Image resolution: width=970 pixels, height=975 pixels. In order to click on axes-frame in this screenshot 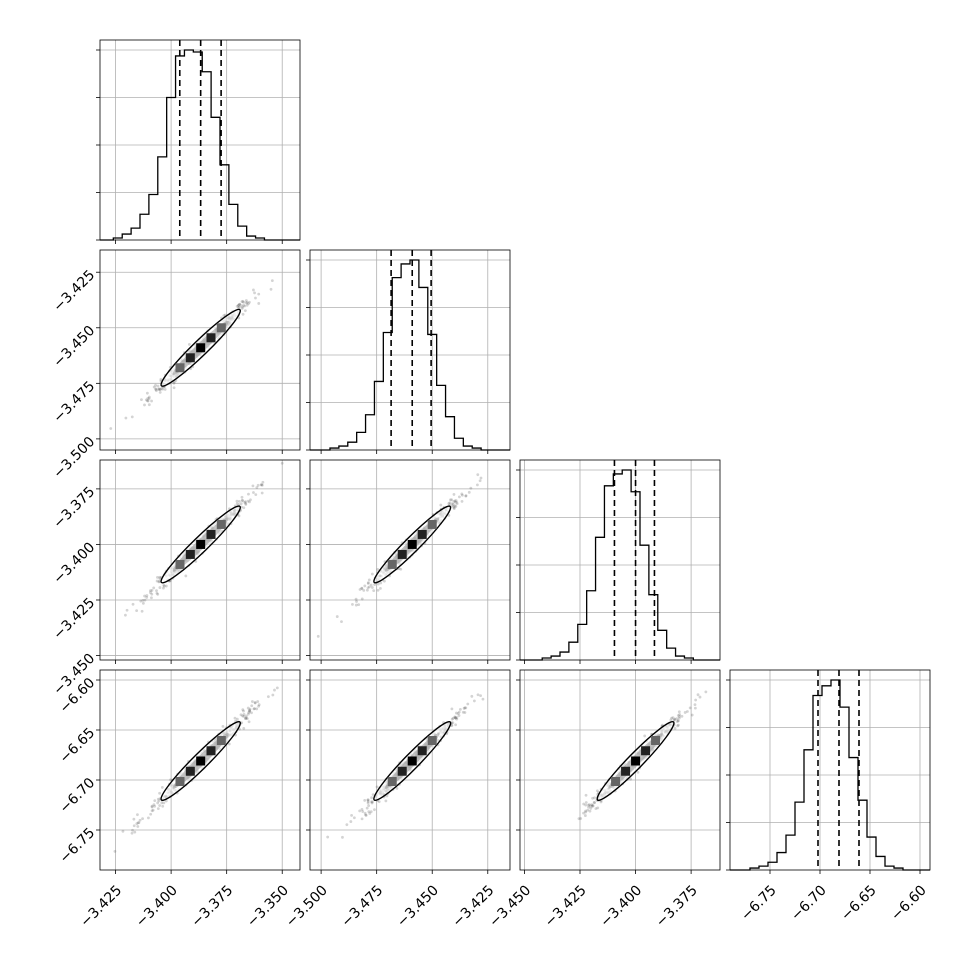, I will do `click(200, 560)`.